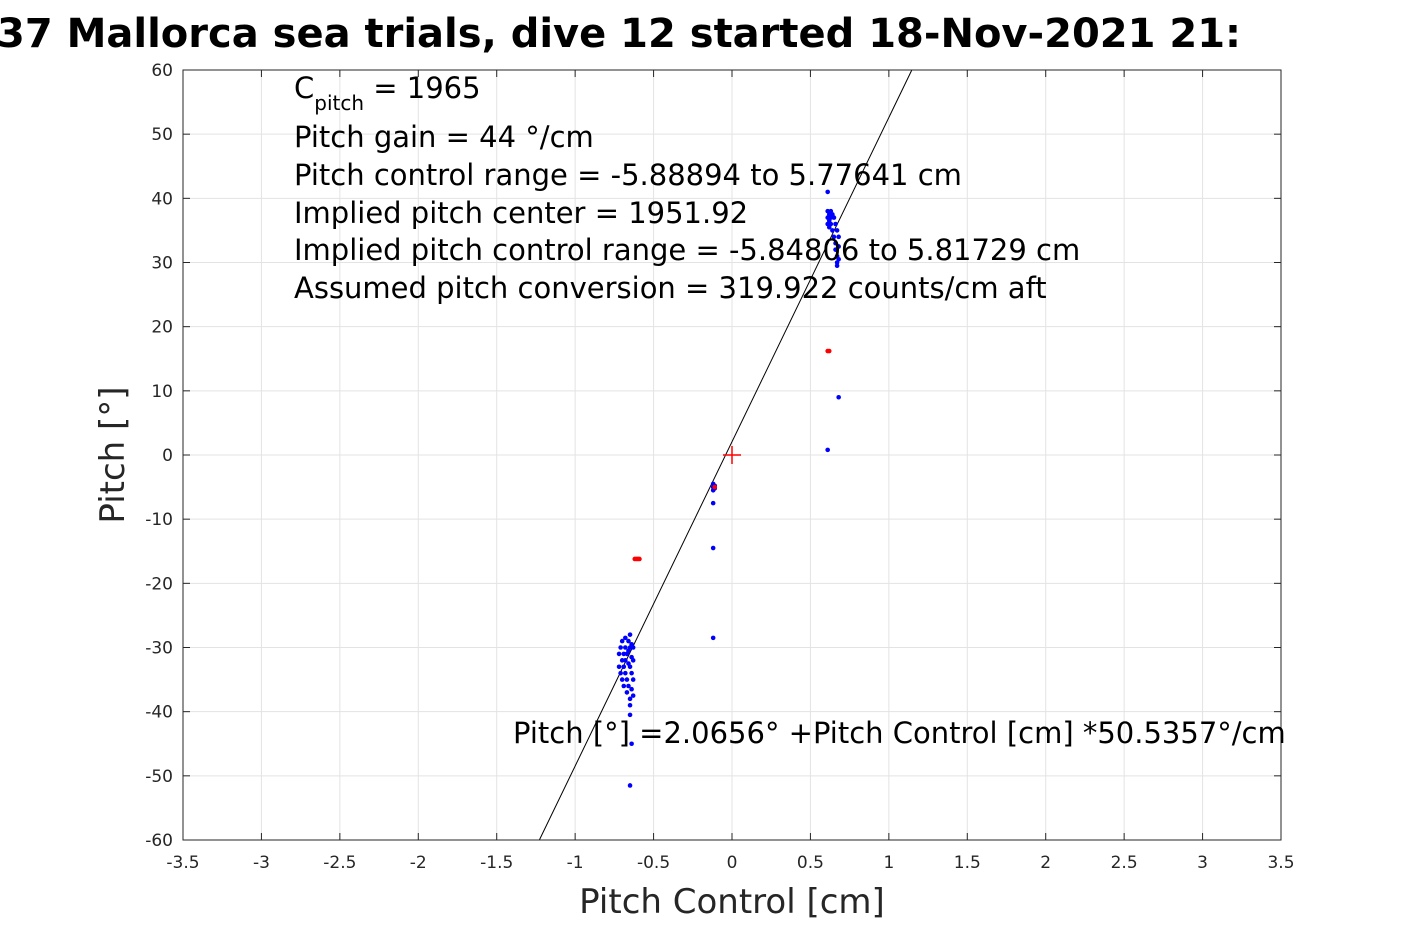 This screenshot has height=945, width=1417. What do you see at coordinates (653, 863) in the screenshot?
I see `x-tick-label: -0.5` at bounding box center [653, 863].